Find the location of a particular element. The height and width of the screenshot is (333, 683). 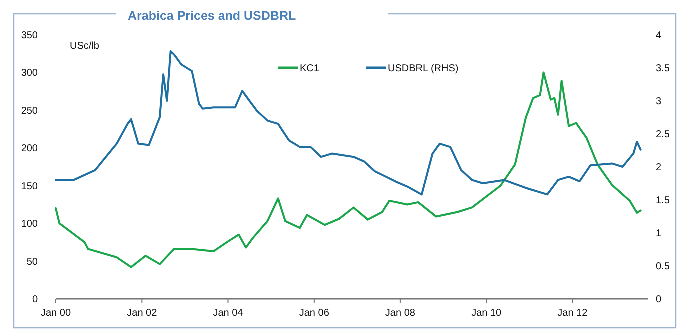

chart-title: Arabica Prices and USDBRL is located at coordinates (212, 16).